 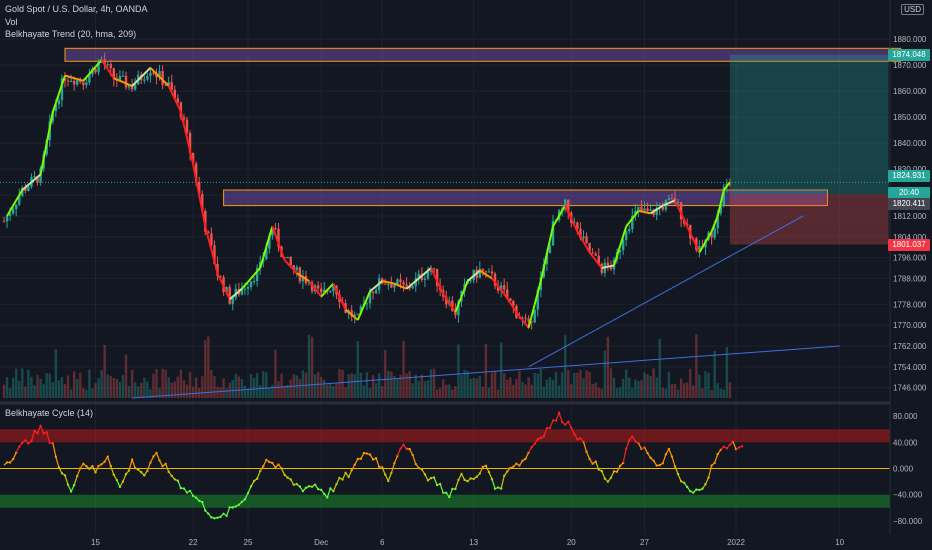 What do you see at coordinates (382, 542) in the screenshot?
I see `time-tick-label: 6` at bounding box center [382, 542].